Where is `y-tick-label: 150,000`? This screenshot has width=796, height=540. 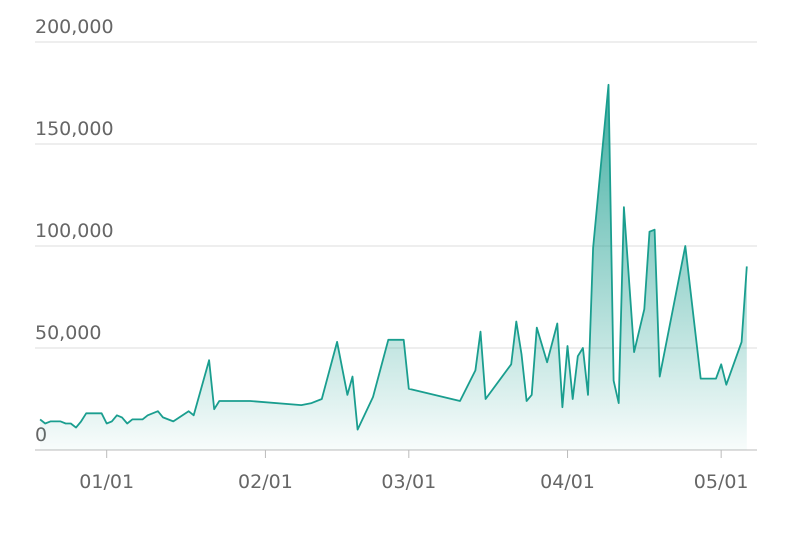 y-tick-label: 150,000 is located at coordinates (74, 129).